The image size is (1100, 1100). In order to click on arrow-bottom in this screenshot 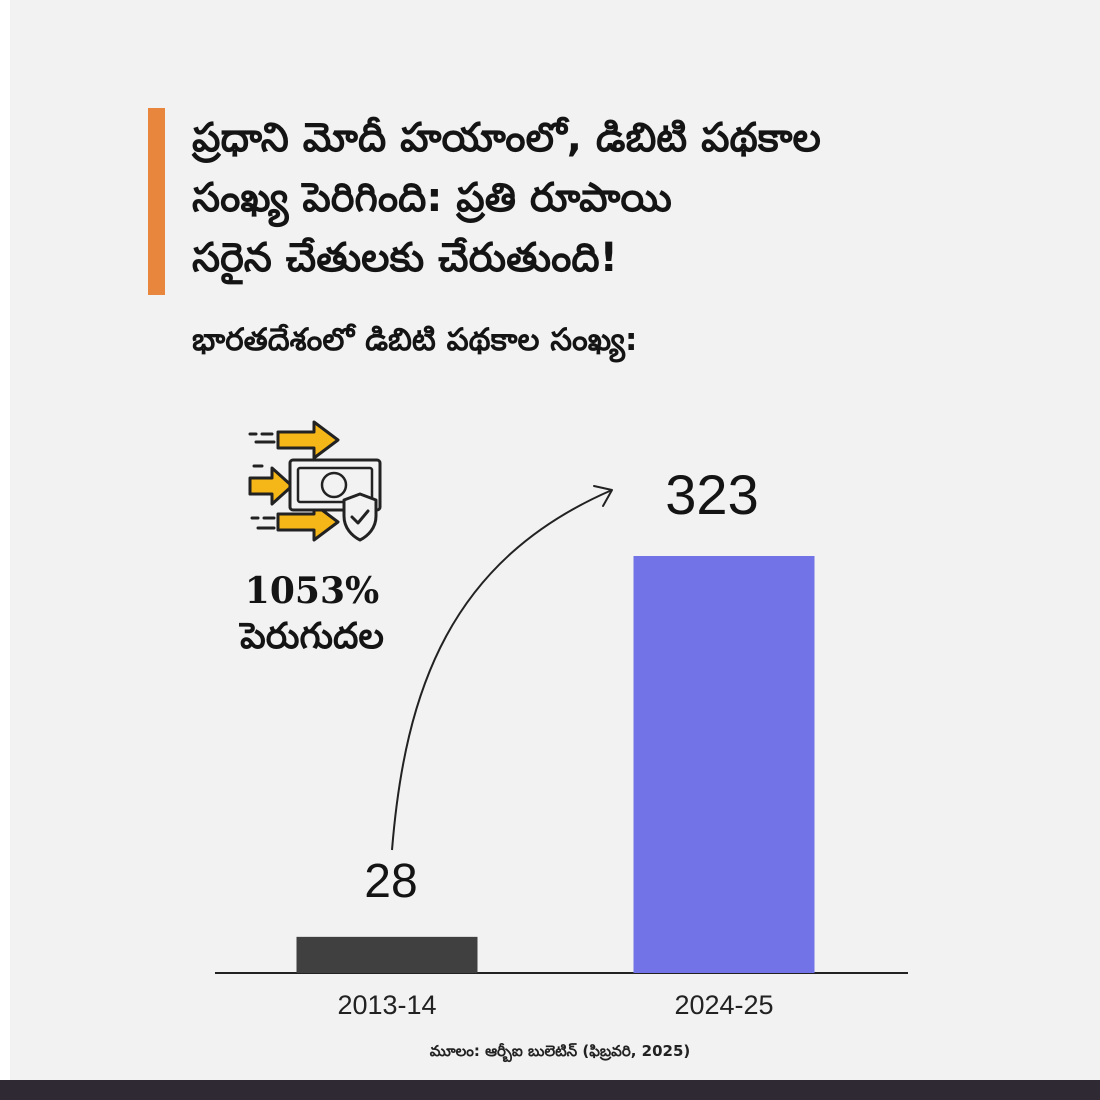, I will do `click(308, 522)`.